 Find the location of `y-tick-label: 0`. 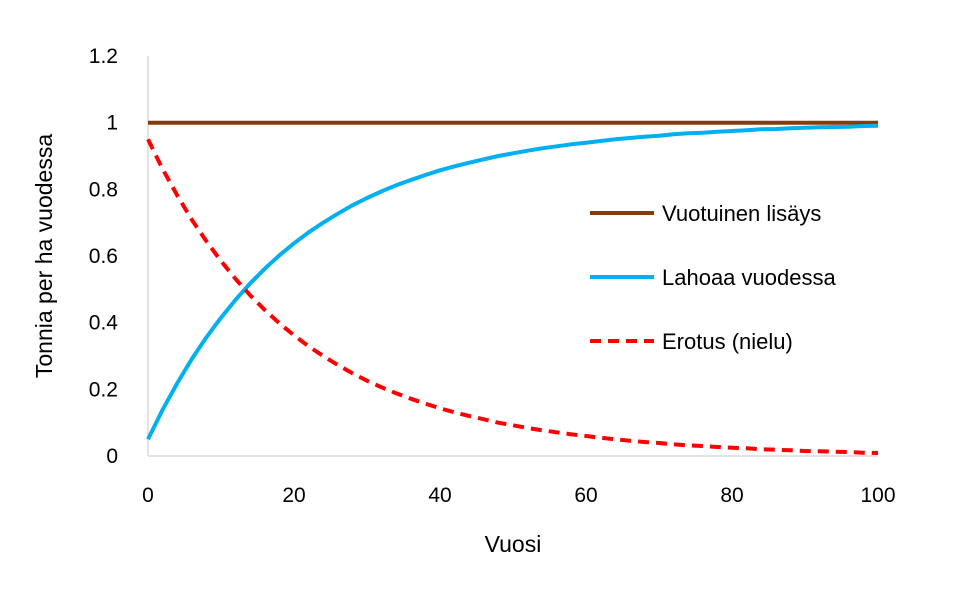

y-tick-label: 0 is located at coordinates (112, 456).